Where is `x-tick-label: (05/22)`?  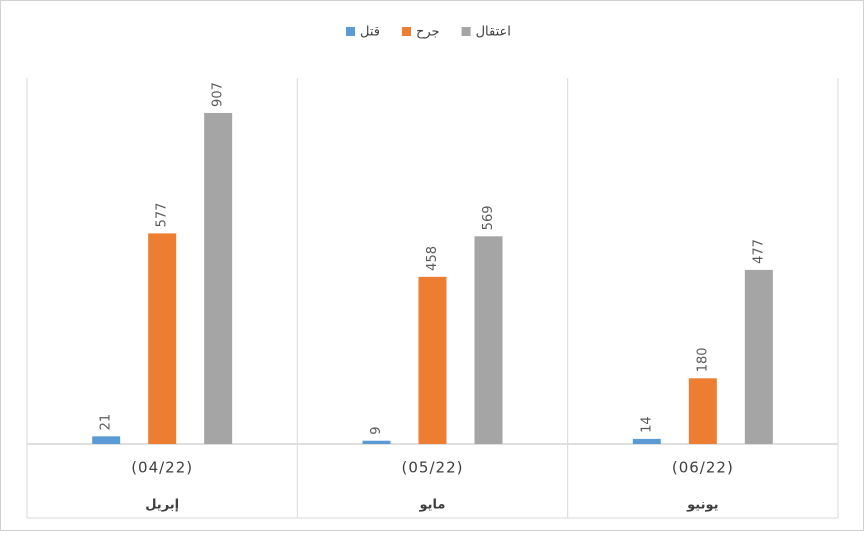
x-tick-label: (05/22) is located at coordinates (433, 468).